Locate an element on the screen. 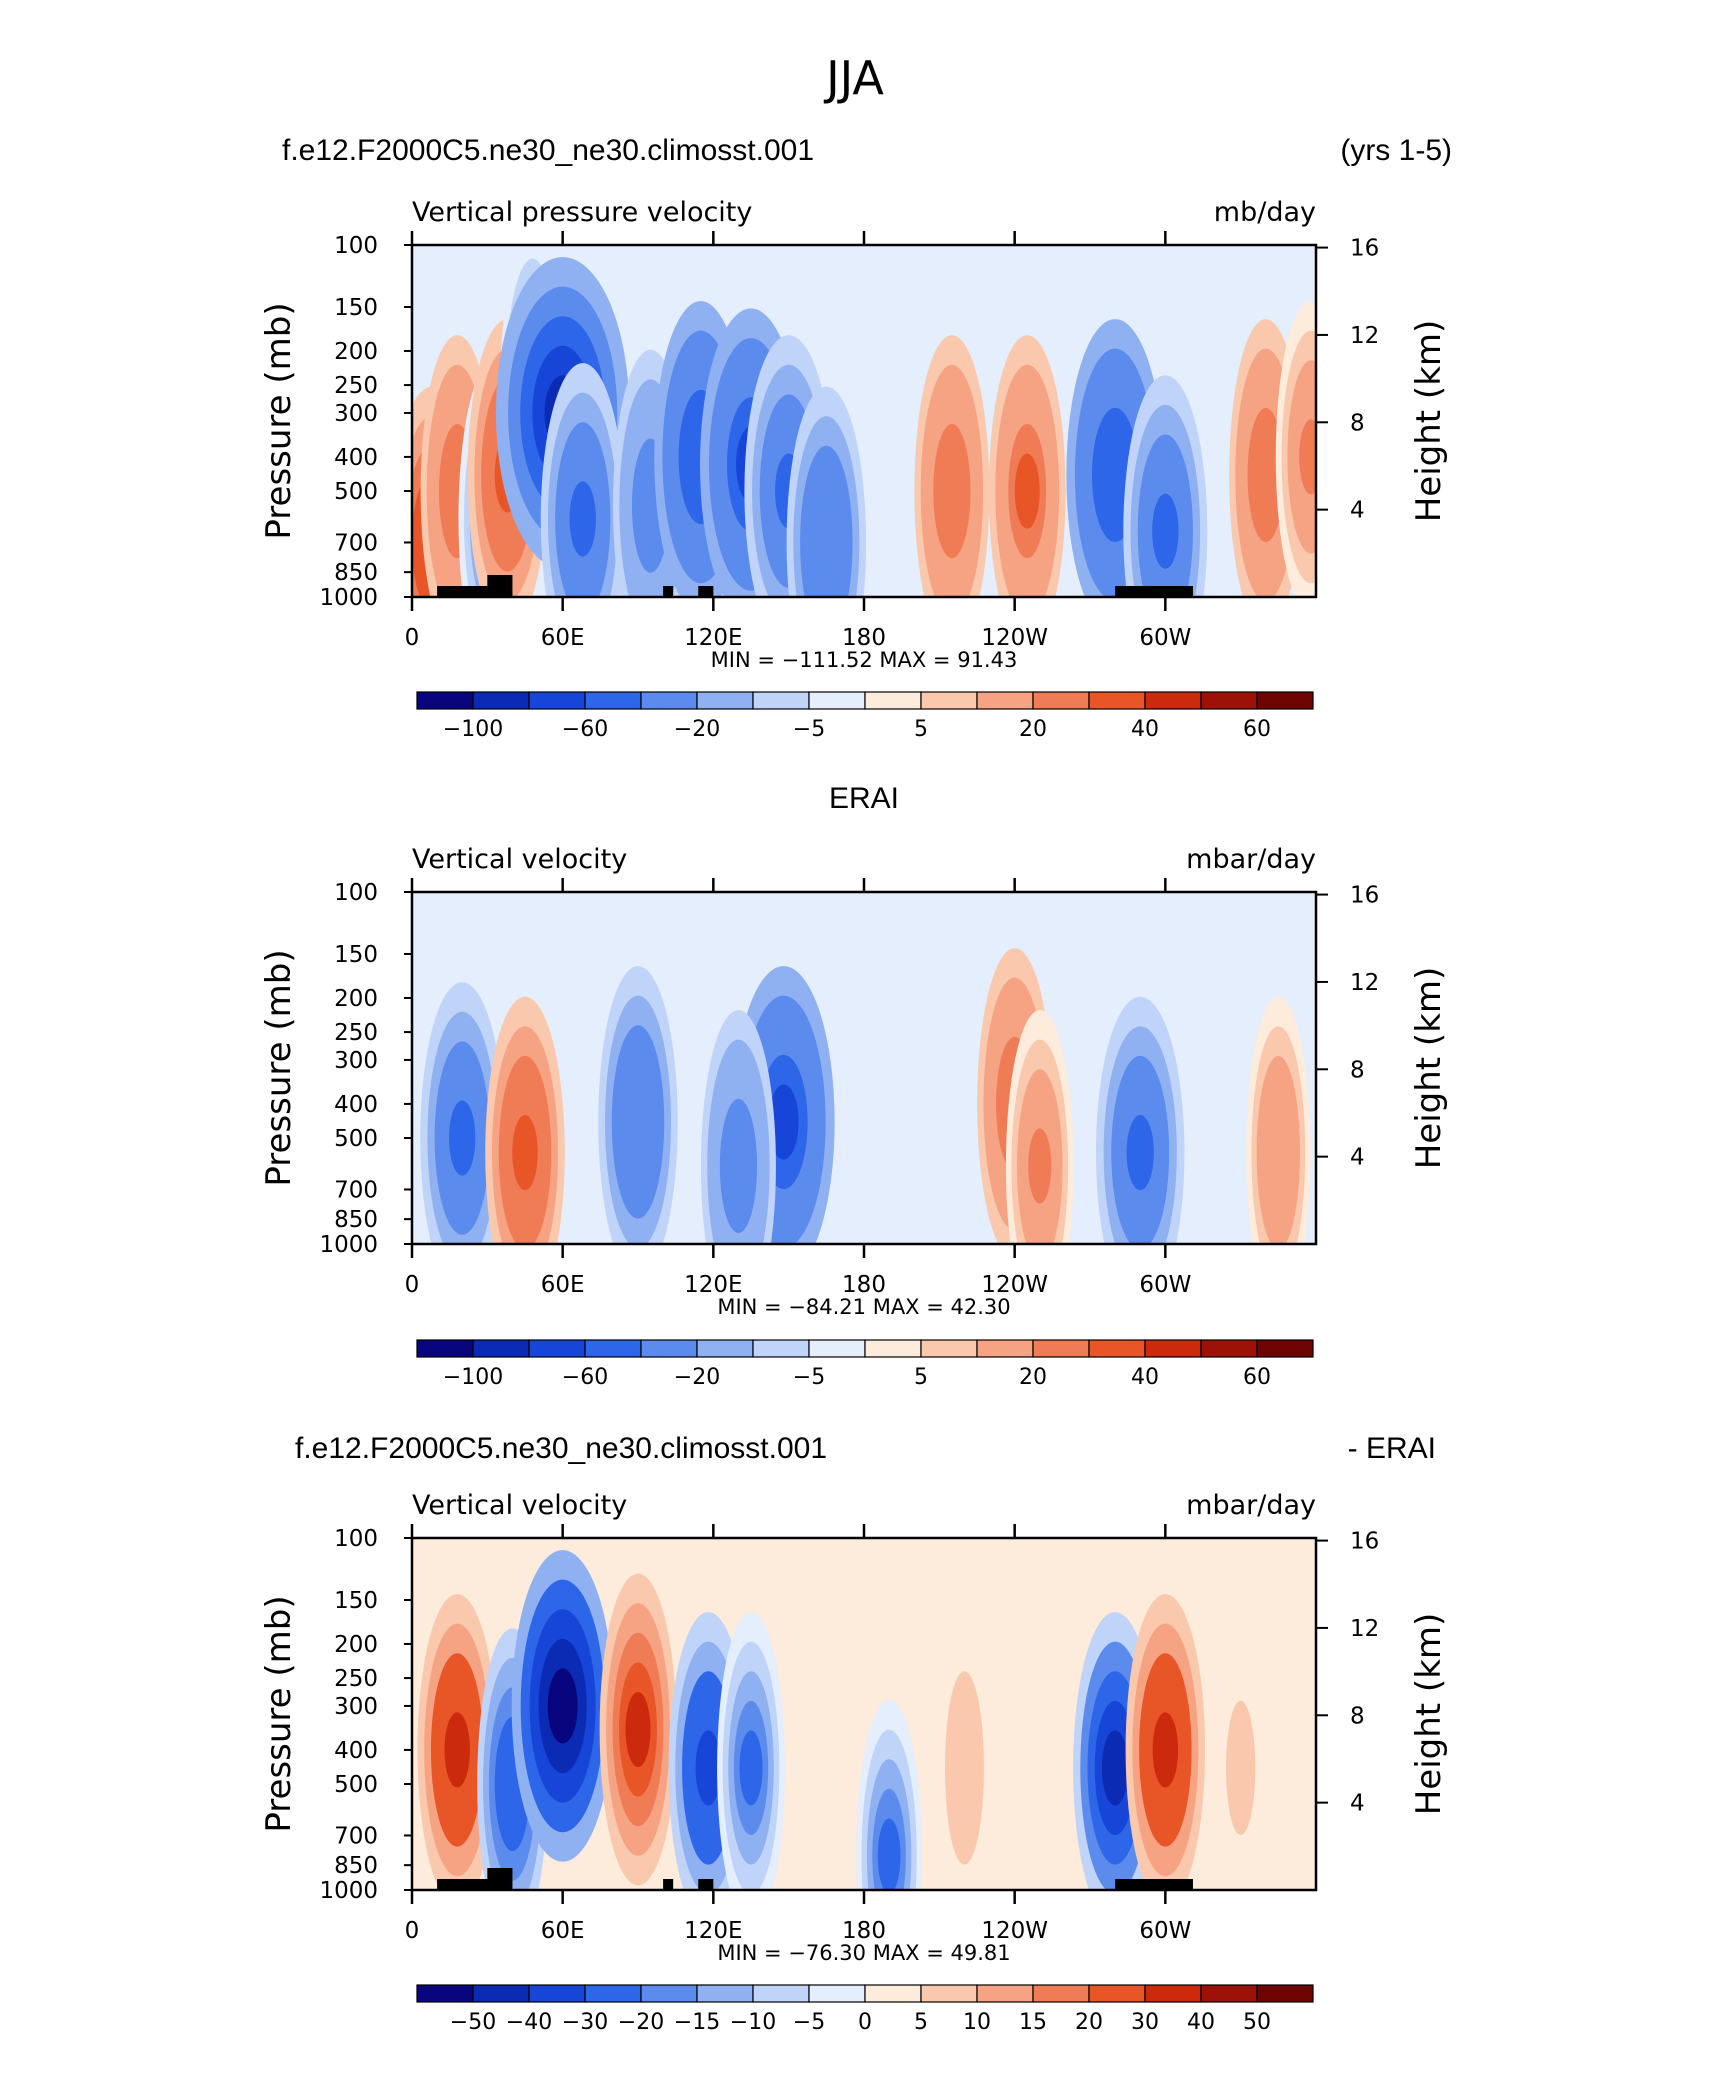 The image size is (1710, 2074). colorbar-label: −50 is located at coordinates (473, 2022).